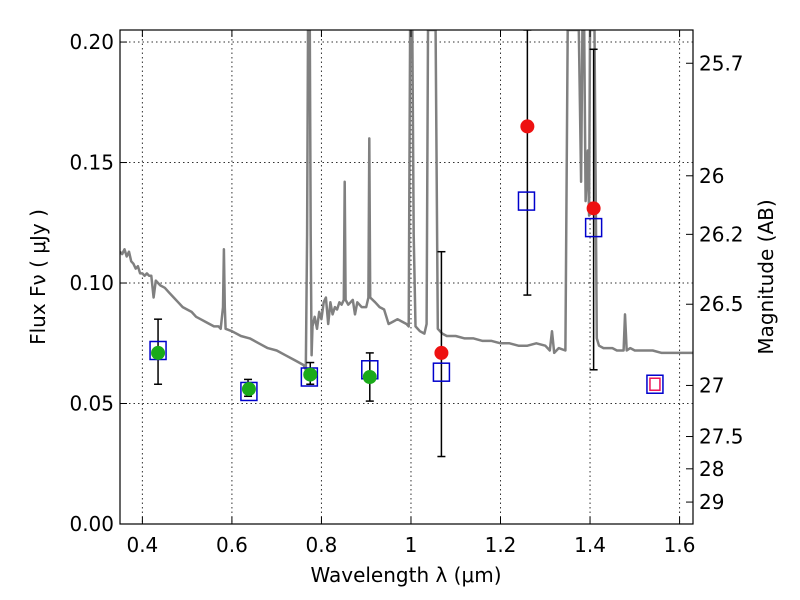  Describe the element at coordinates (721, 437) in the screenshot. I see `magnitude-tick-label: 27.5` at that location.